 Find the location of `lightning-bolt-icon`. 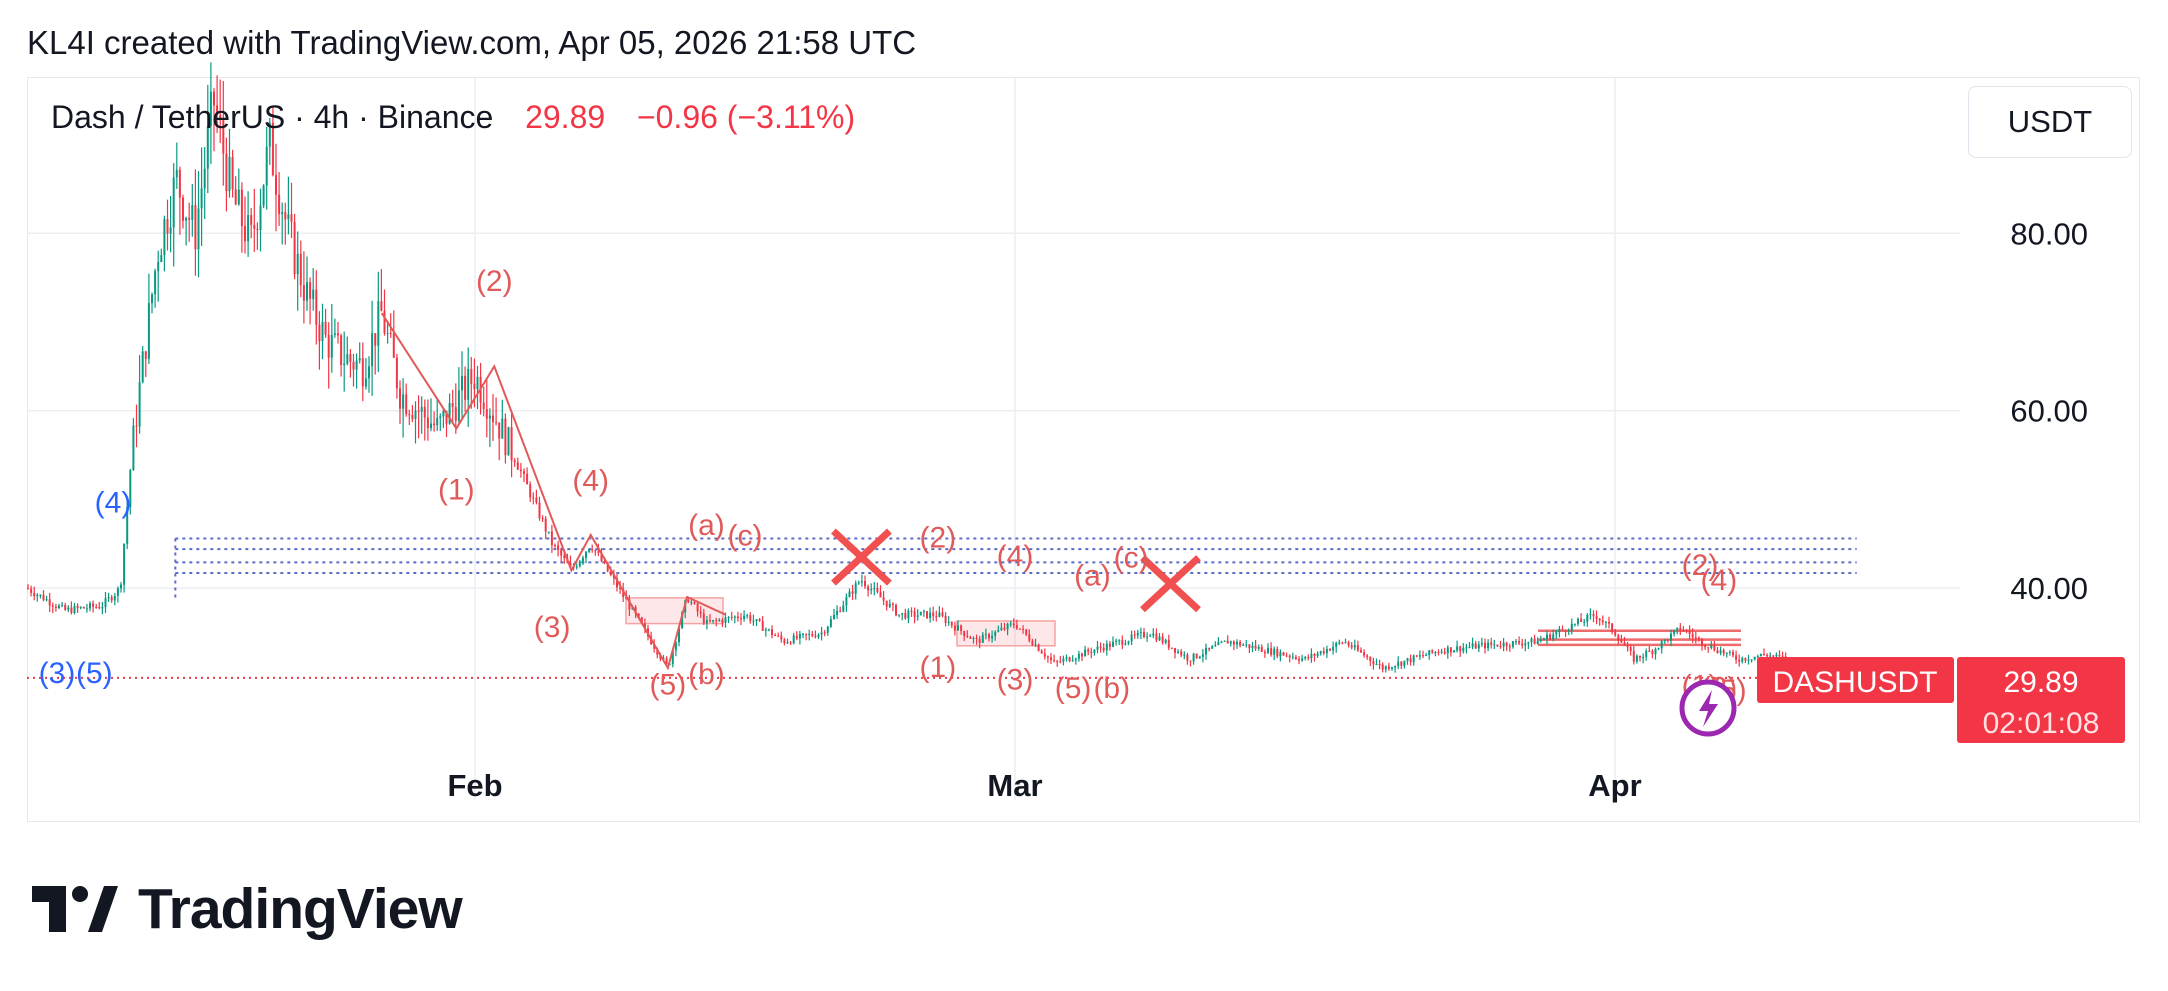

lightning-bolt-icon is located at coordinates (1708, 708).